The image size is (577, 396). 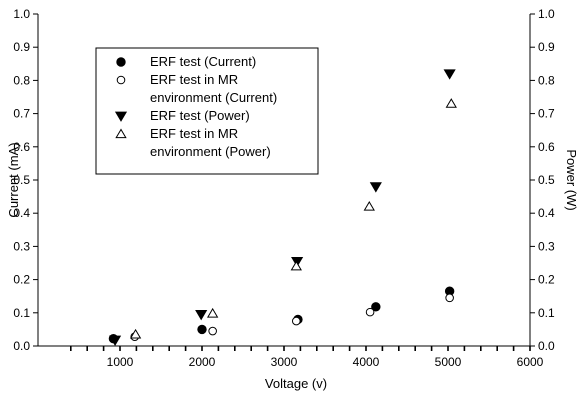 What do you see at coordinates (366, 362) in the screenshot?
I see `x-tick-label: 4000` at bounding box center [366, 362].